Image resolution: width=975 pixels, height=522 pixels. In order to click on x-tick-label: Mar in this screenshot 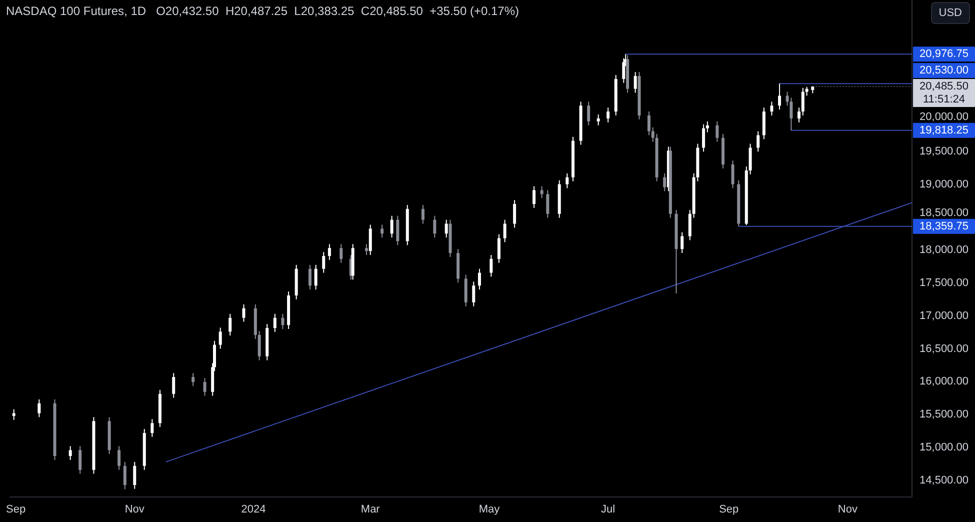, I will do `click(370, 509)`.